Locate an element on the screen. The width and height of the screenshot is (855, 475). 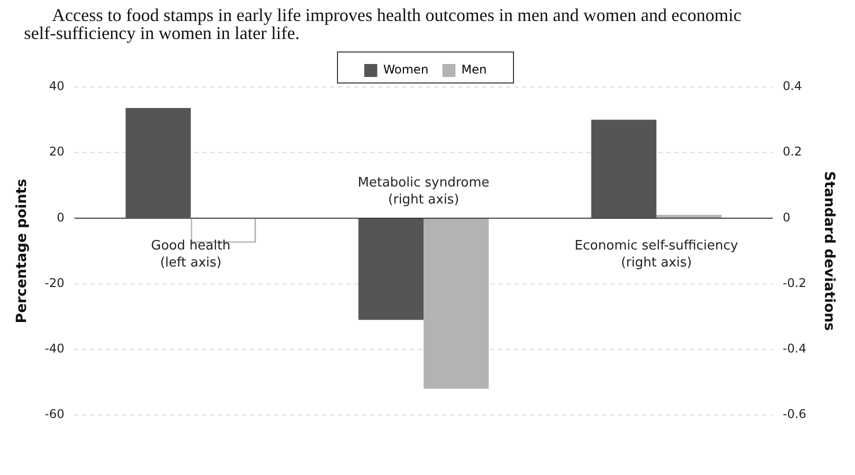
y2-tick-label: 0 is located at coordinates (786, 217).